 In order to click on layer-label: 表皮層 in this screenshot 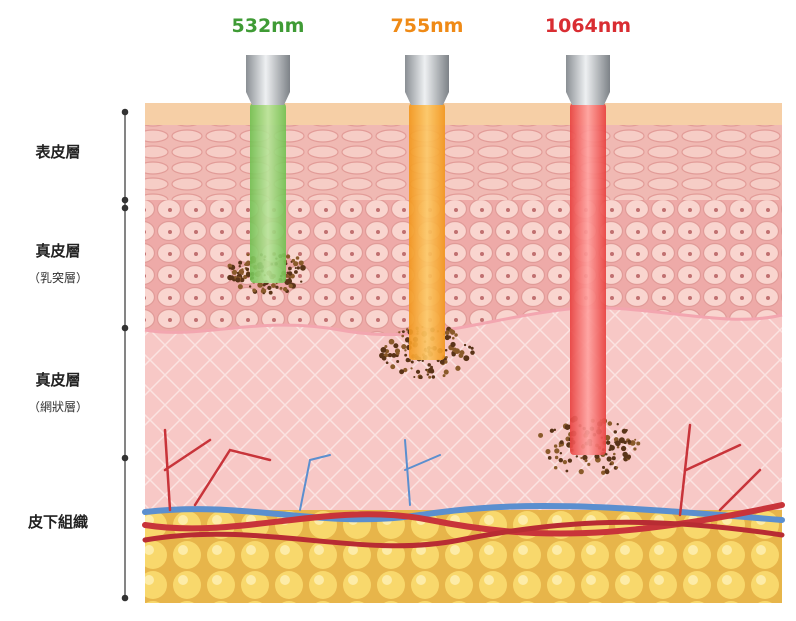, I will do `click(57, 152)`.